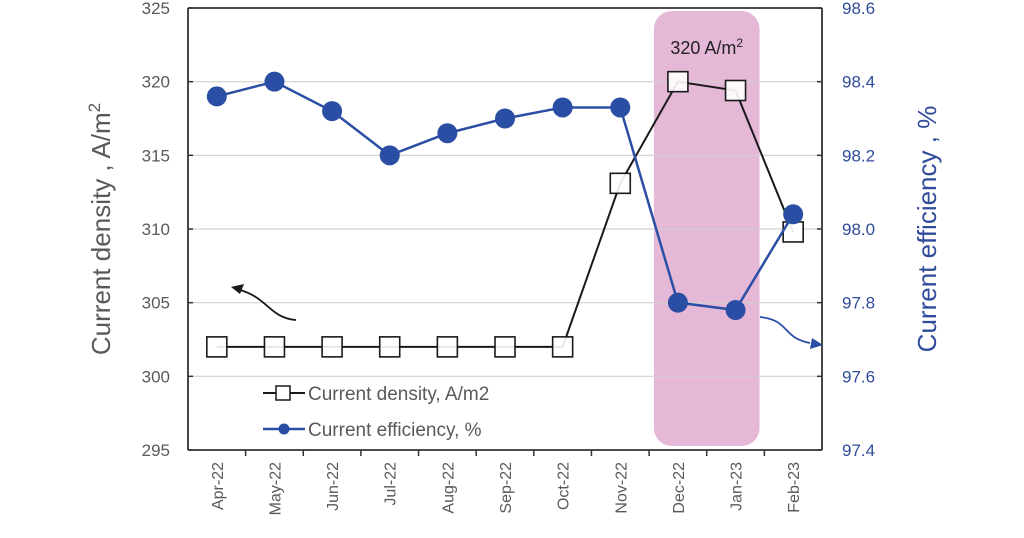 The width and height of the screenshot is (1024, 538). I want to click on y-tick-right-label: 97.4, so click(858, 450).